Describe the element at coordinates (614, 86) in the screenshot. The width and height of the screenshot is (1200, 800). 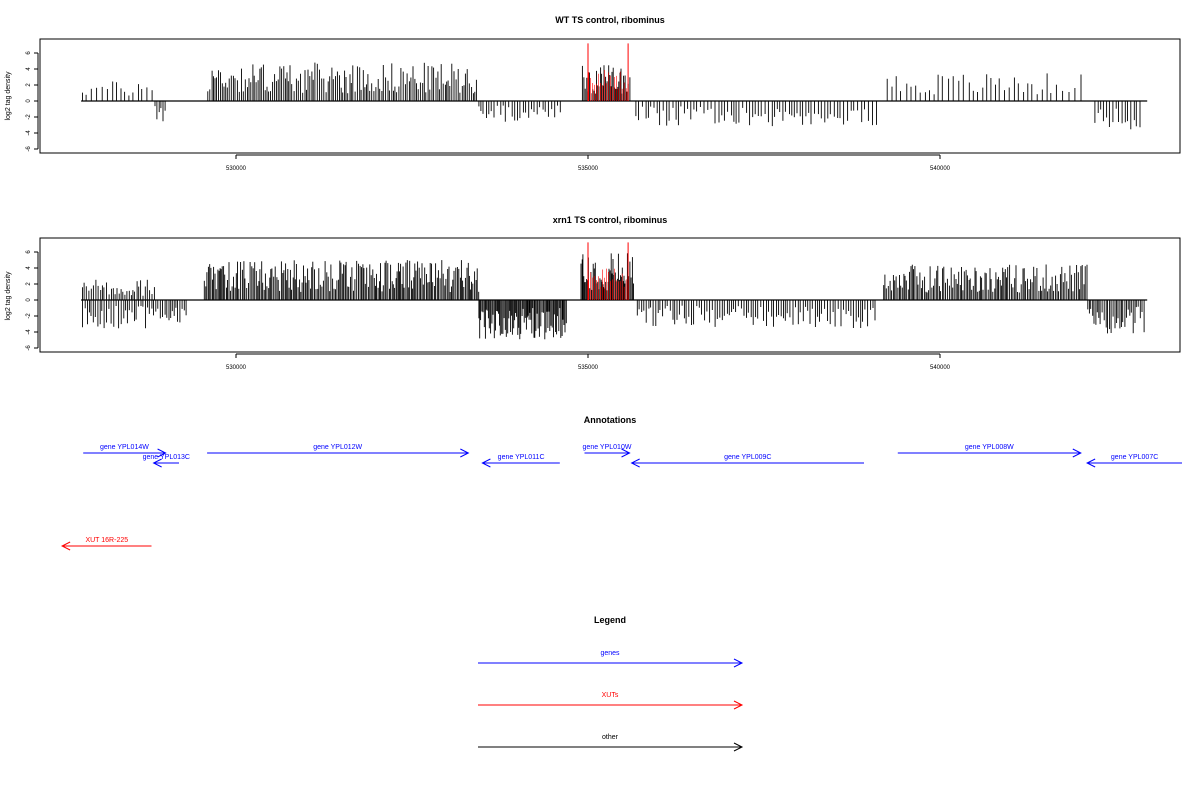
I see `wt-bars` at that location.